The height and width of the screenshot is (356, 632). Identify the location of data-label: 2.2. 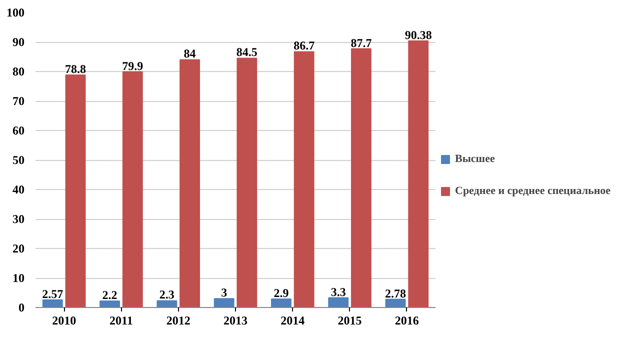
(110, 295).